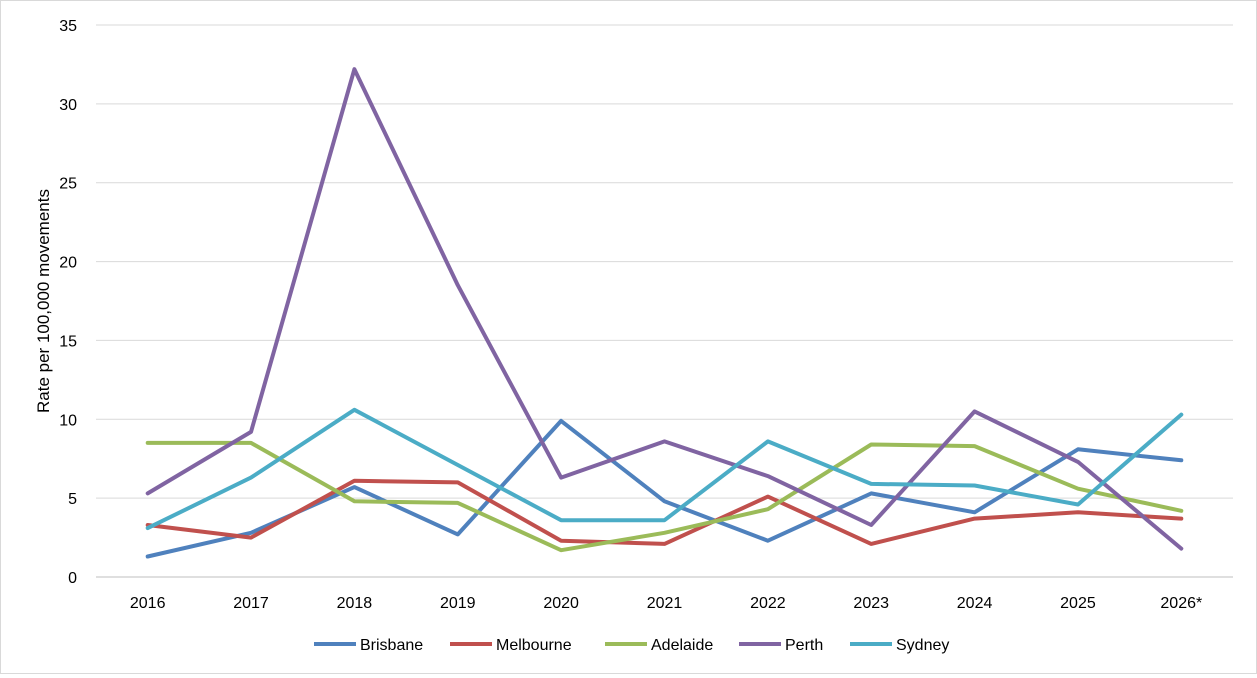 This screenshot has height=678, width=1257. Describe the element at coordinates (1078, 603) in the screenshot. I see `x-tick-label: 2025` at that location.